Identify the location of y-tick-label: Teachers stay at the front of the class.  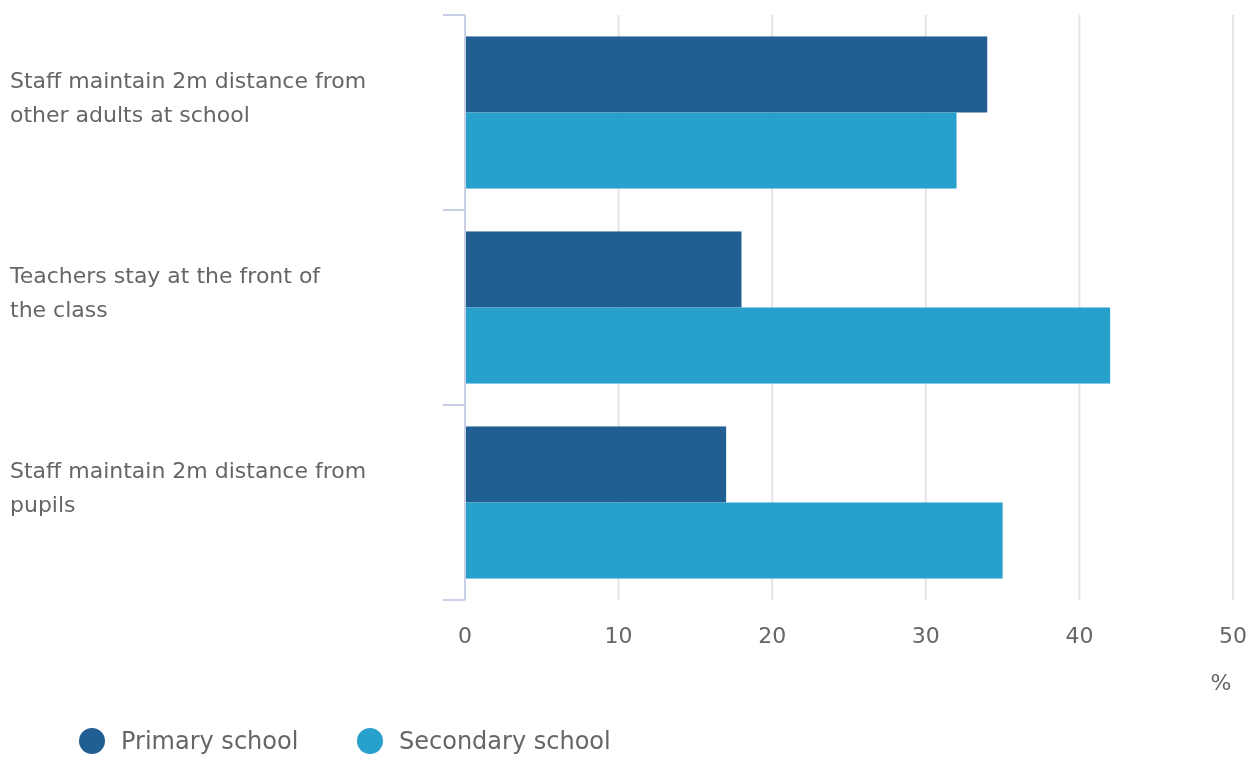
(165, 292).